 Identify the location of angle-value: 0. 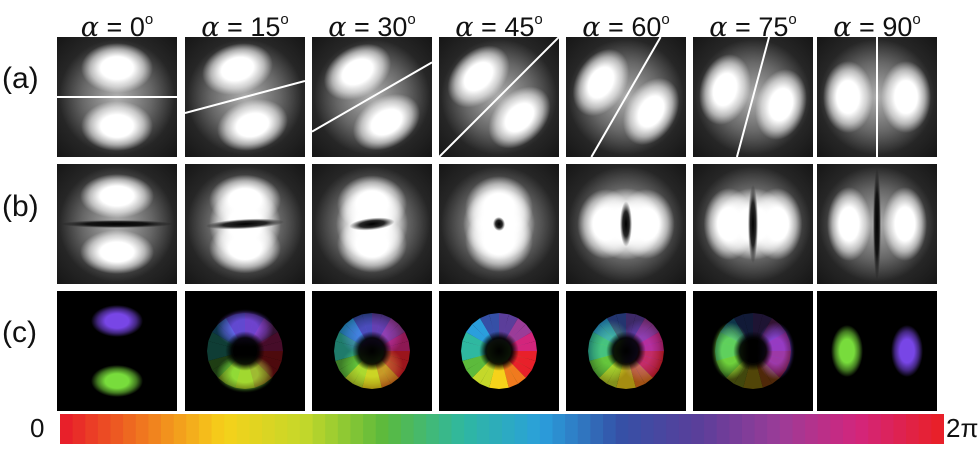
(137, 27).